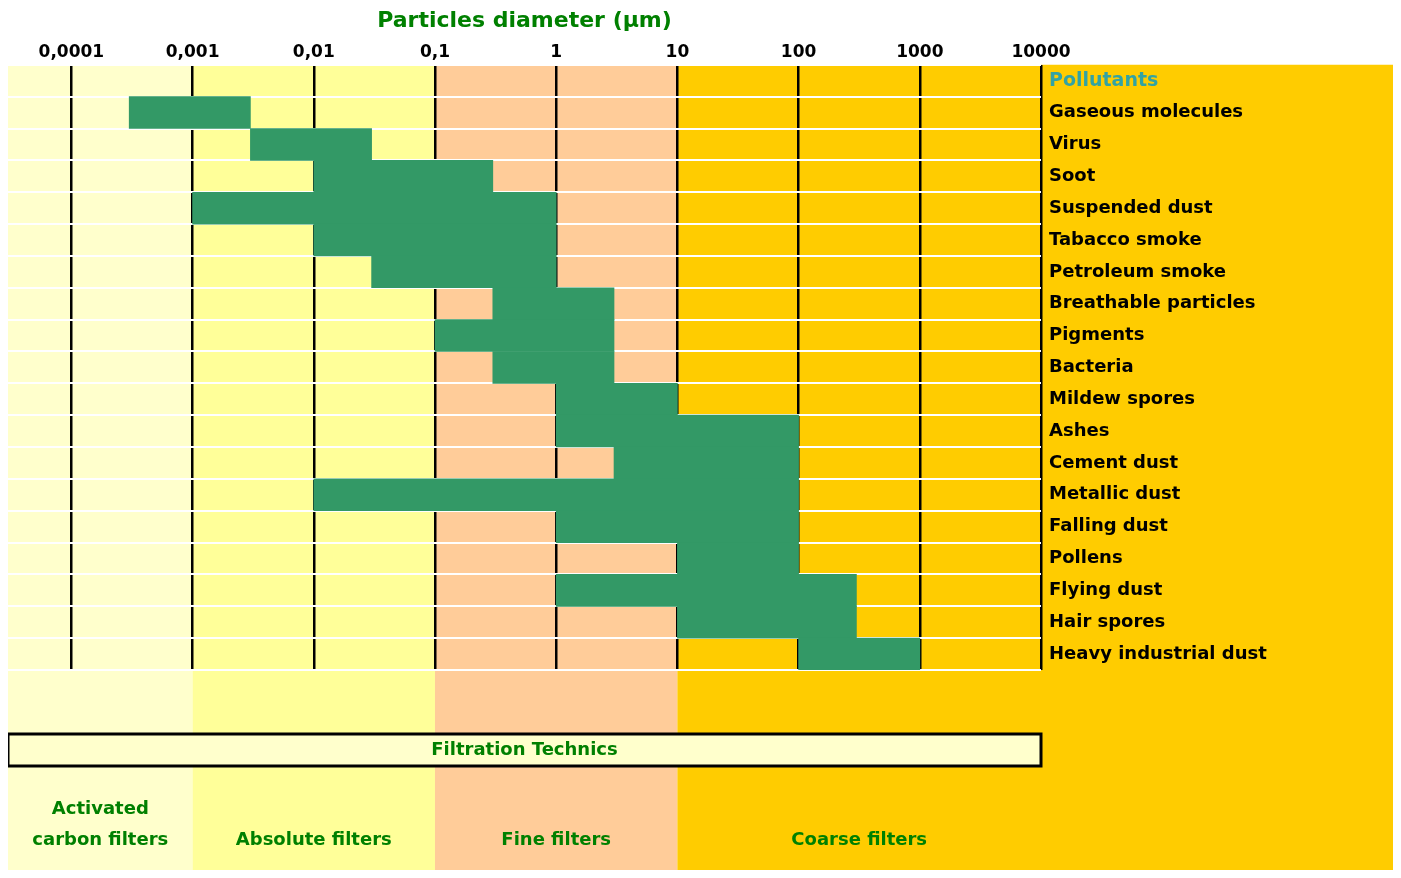 This screenshot has height=878, width=1401. What do you see at coordinates (1114, 461) in the screenshot?
I see `y-tick-label: Cement dust` at bounding box center [1114, 461].